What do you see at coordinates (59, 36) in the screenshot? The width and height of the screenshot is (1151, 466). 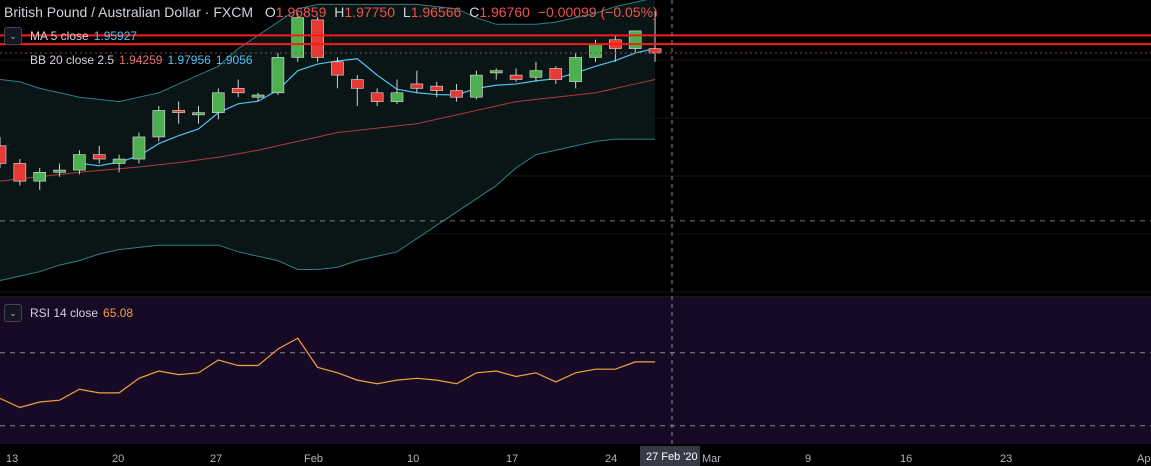 I see `ma-name: MA 5 close` at bounding box center [59, 36].